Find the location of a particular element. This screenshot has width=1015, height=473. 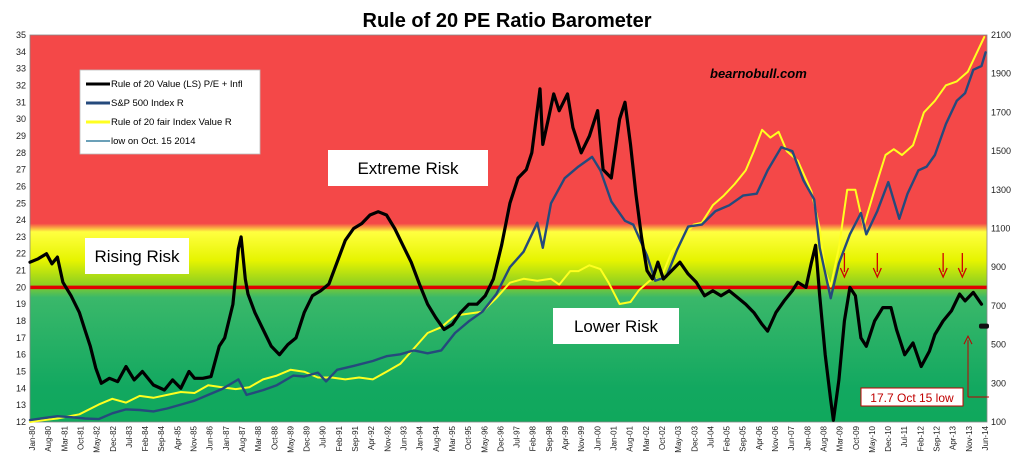

x-tick-label: Jan-87 is located at coordinates (226, 437).